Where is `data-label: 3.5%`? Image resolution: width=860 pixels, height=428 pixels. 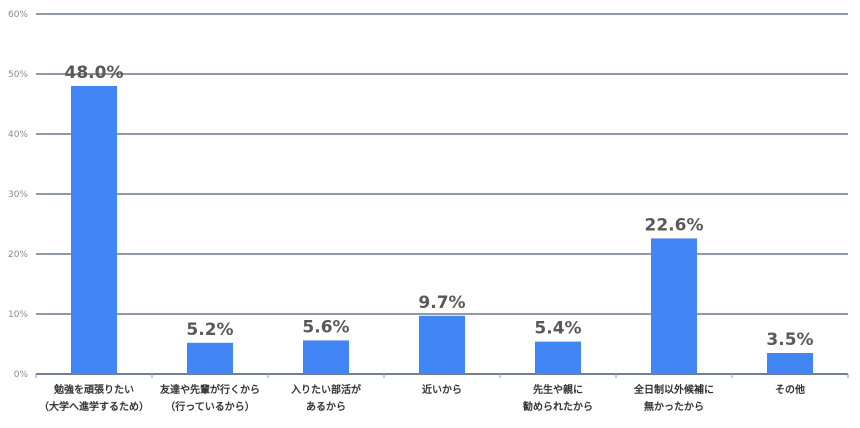
data-label: 3.5% is located at coordinates (789, 340).